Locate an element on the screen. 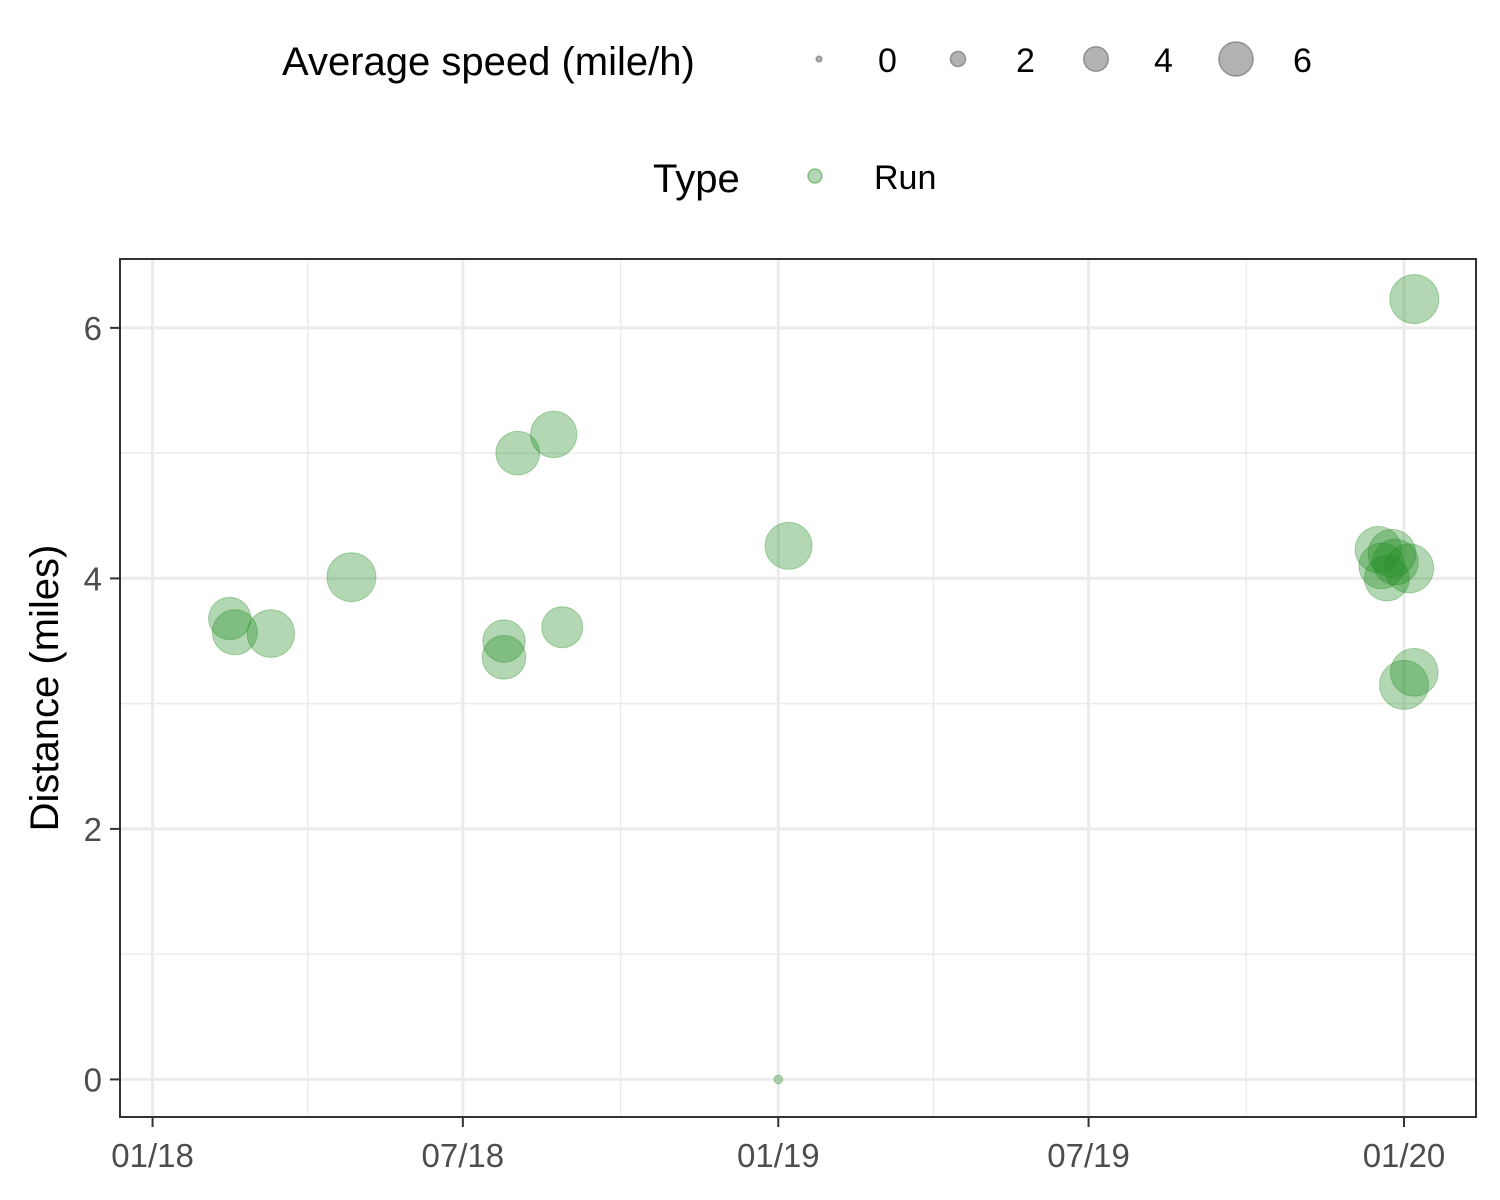 Image resolution: width=1500 pixels, height=1200 pixels. x-tick-label: 01/18 is located at coordinates (152, 1155).